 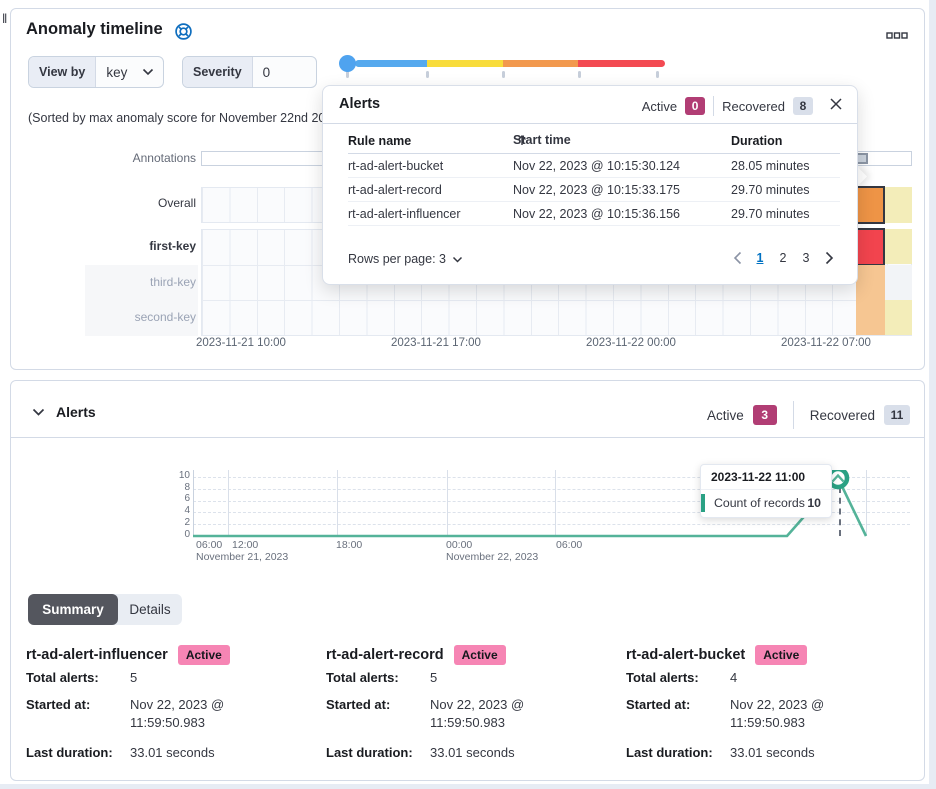 I want to click on column-rule-name: Rule name, so click(x=380, y=141).